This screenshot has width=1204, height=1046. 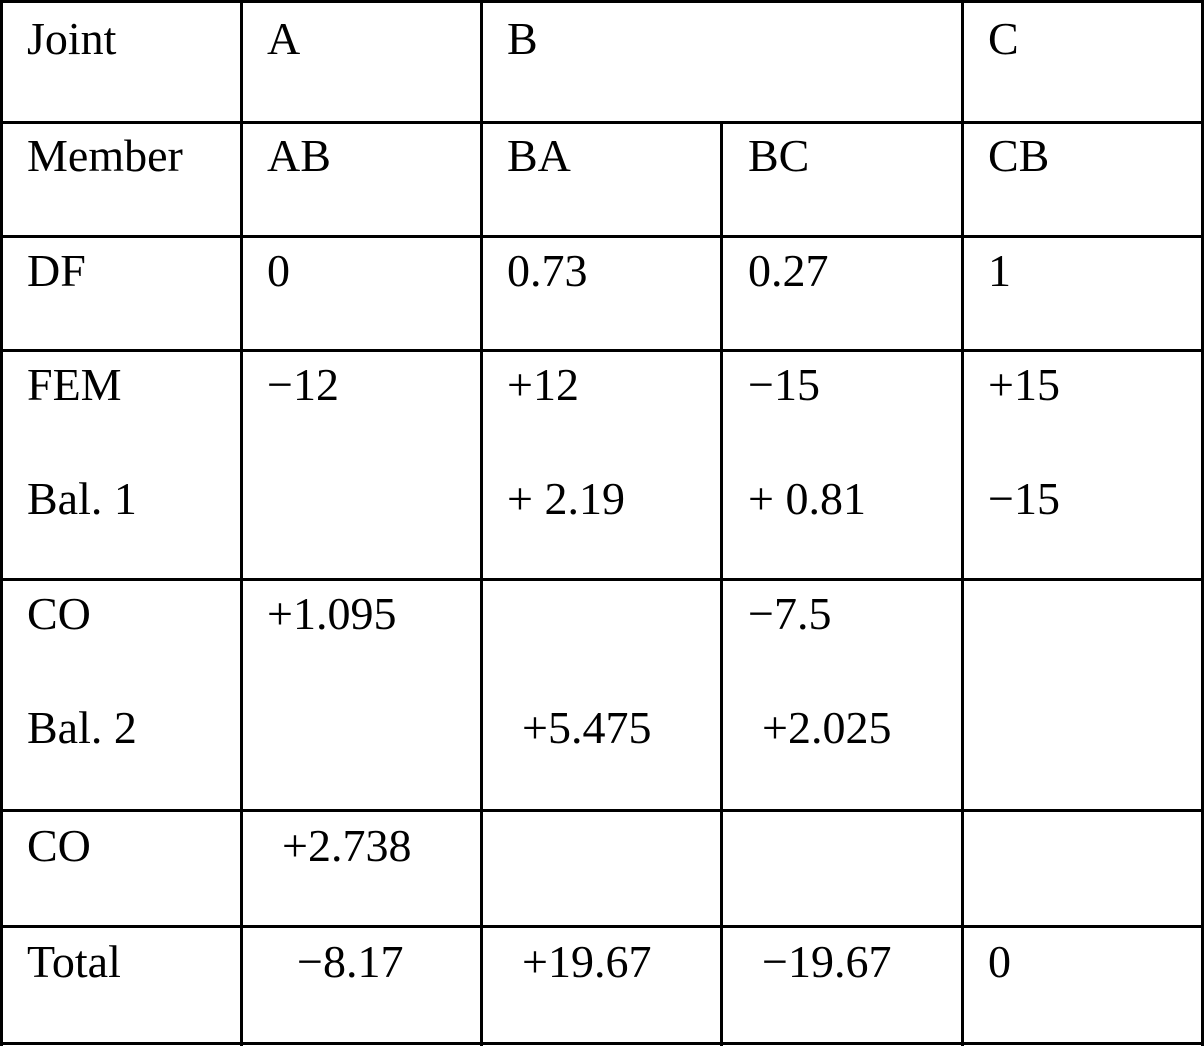 I want to click on total-cb: 0, so click(x=999, y=961).